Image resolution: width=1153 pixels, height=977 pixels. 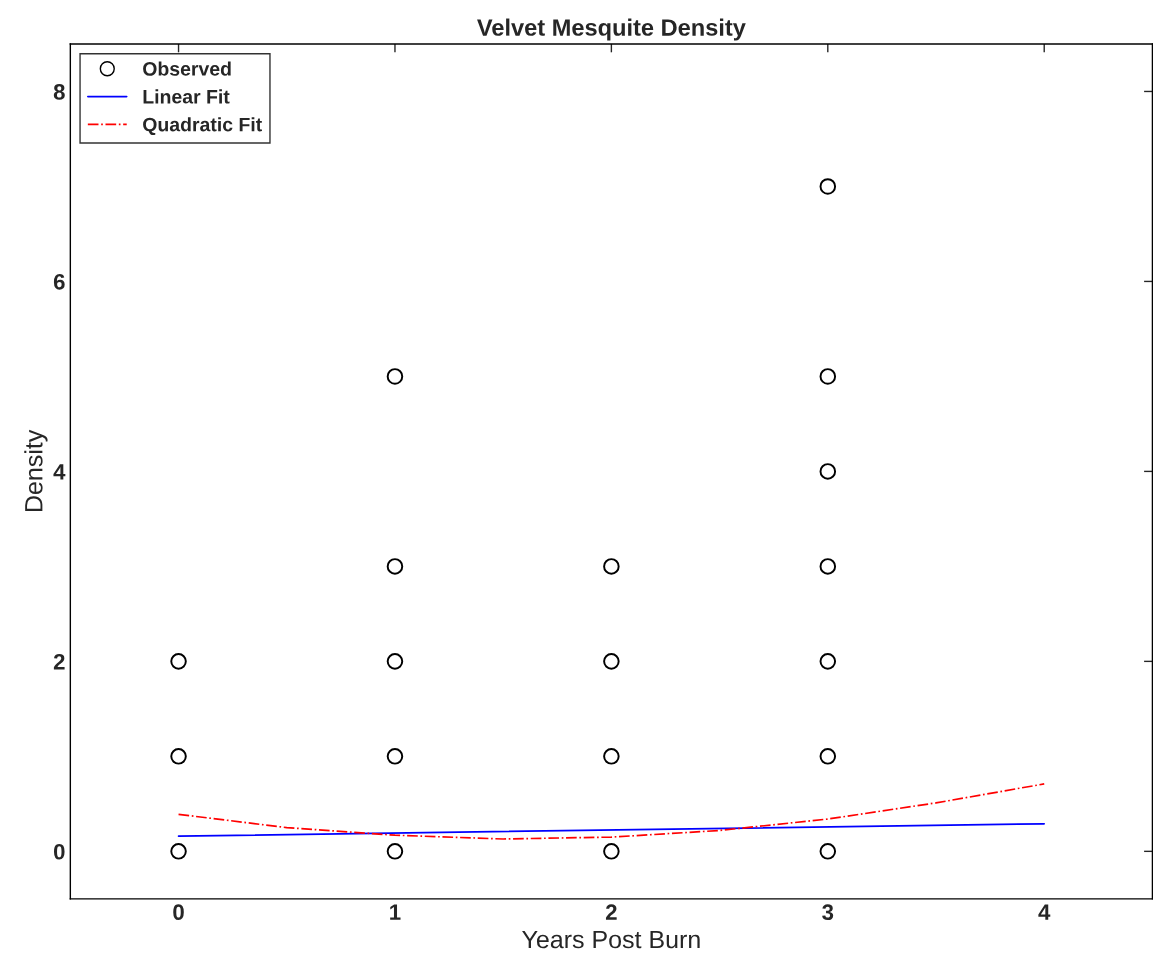 I want to click on legend-label: Linear Fit, so click(x=186, y=96).